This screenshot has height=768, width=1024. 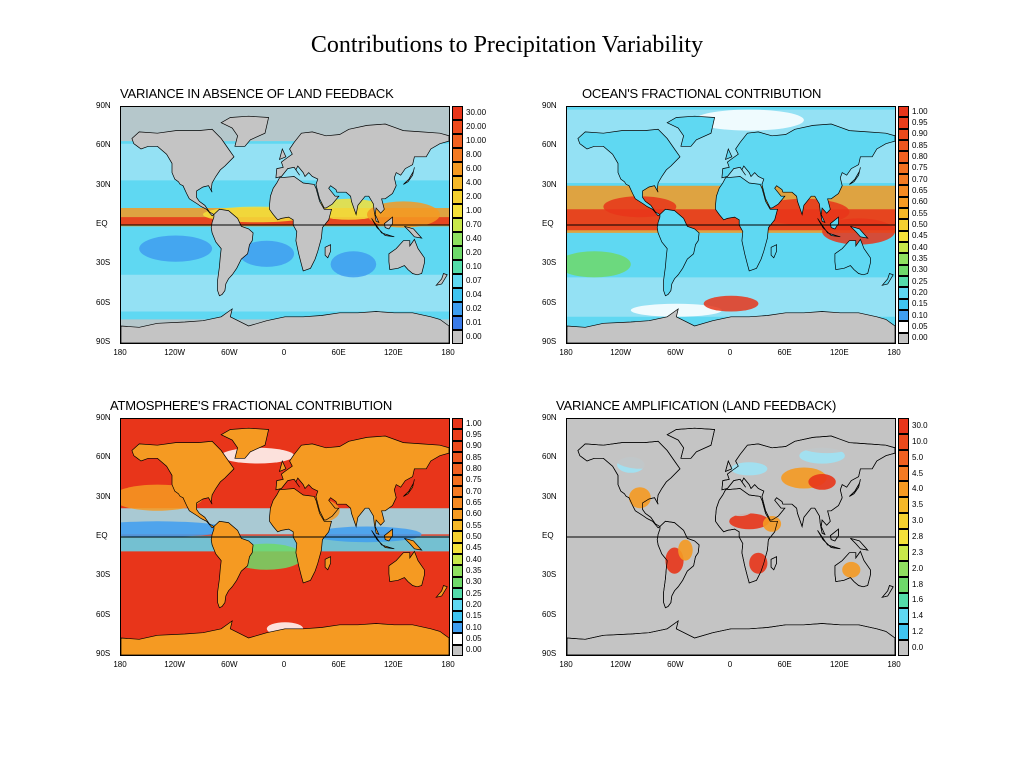 What do you see at coordinates (549, 184) in the screenshot?
I see `lat-tick-label: 30N` at bounding box center [549, 184].